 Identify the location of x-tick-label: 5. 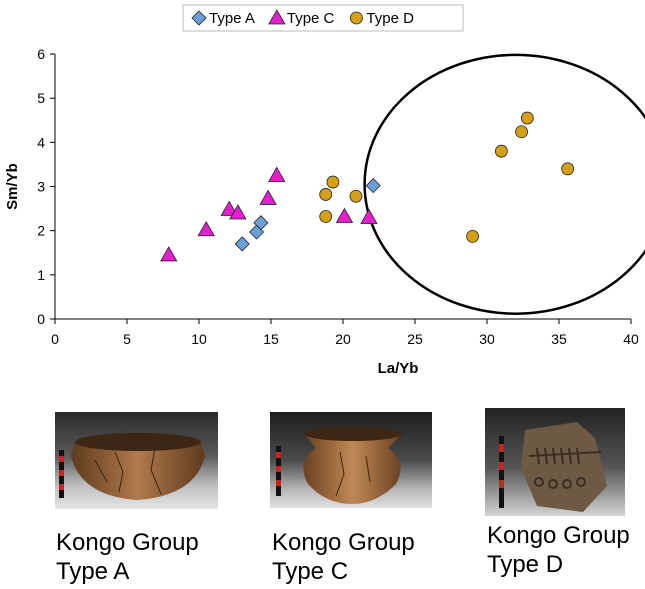
(127, 339).